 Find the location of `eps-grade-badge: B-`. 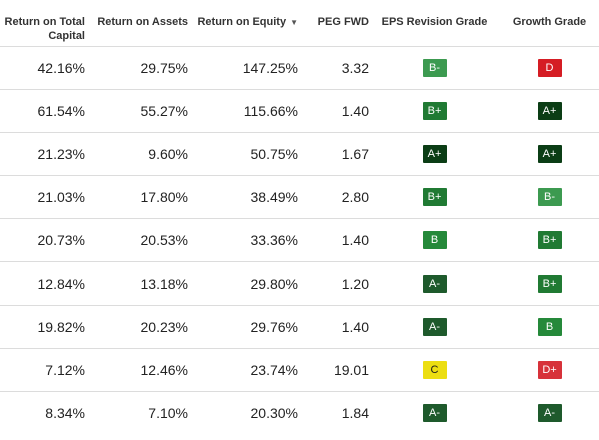

eps-grade-badge: B- is located at coordinates (434, 68).